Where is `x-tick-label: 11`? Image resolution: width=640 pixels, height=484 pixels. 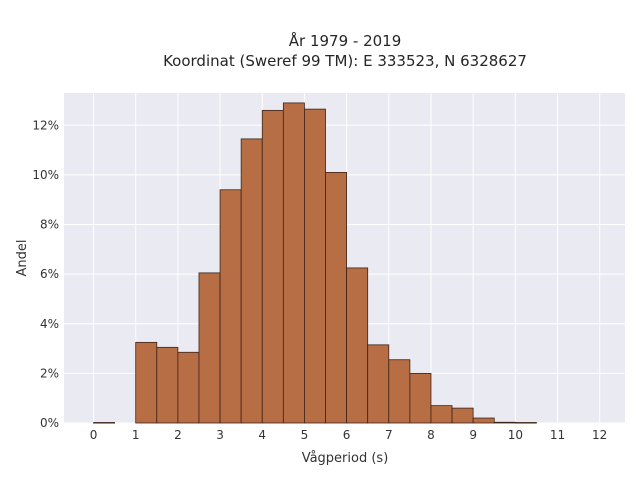 x-tick-label: 11 is located at coordinates (557, 435).